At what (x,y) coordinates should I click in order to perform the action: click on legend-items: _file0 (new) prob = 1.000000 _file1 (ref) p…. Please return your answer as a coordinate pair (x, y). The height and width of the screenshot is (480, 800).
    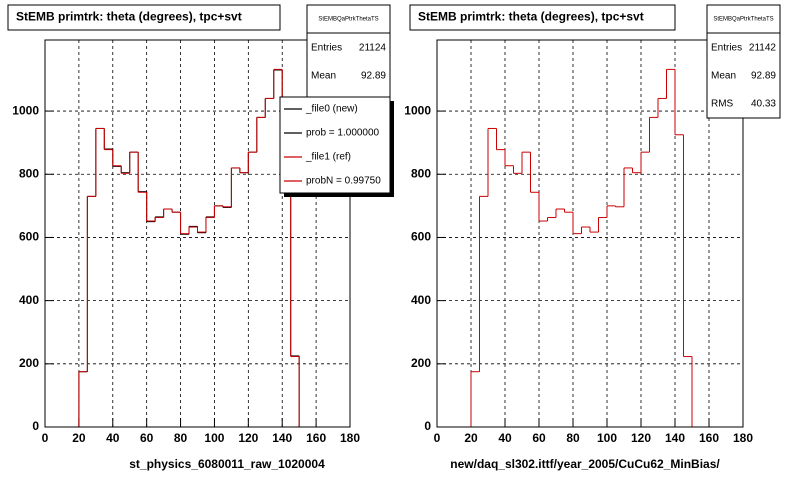
    Looking at the image, I should click on (332, 145).